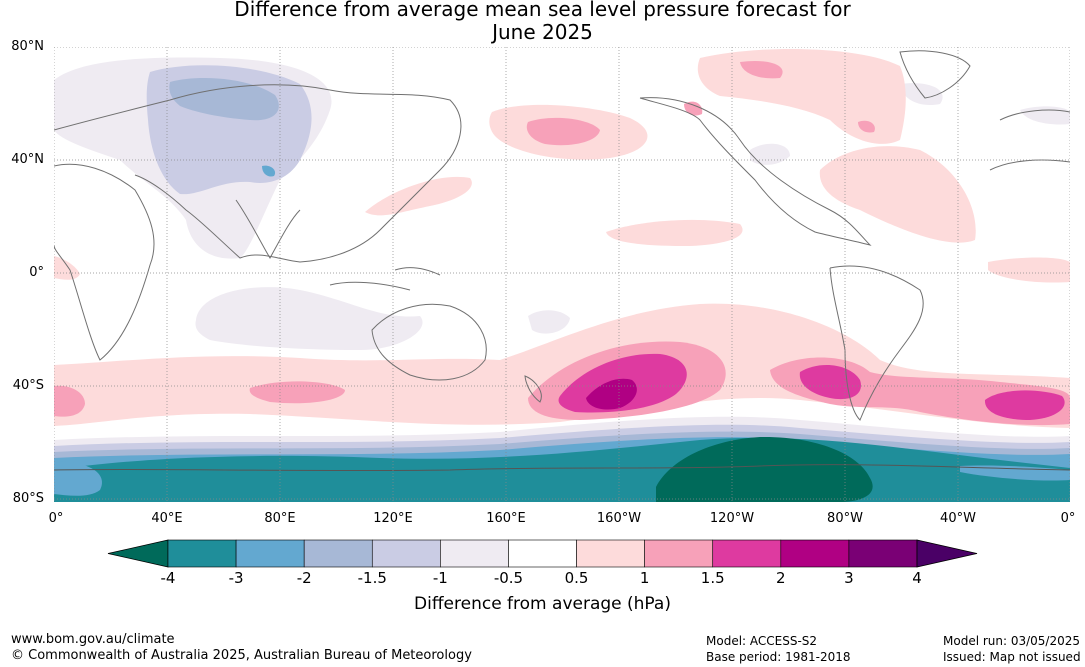  Describe the element at coordinates (1012, 641) in the screenshot. I see `footer-model-run: Model run: 03/05/2025` at that location.